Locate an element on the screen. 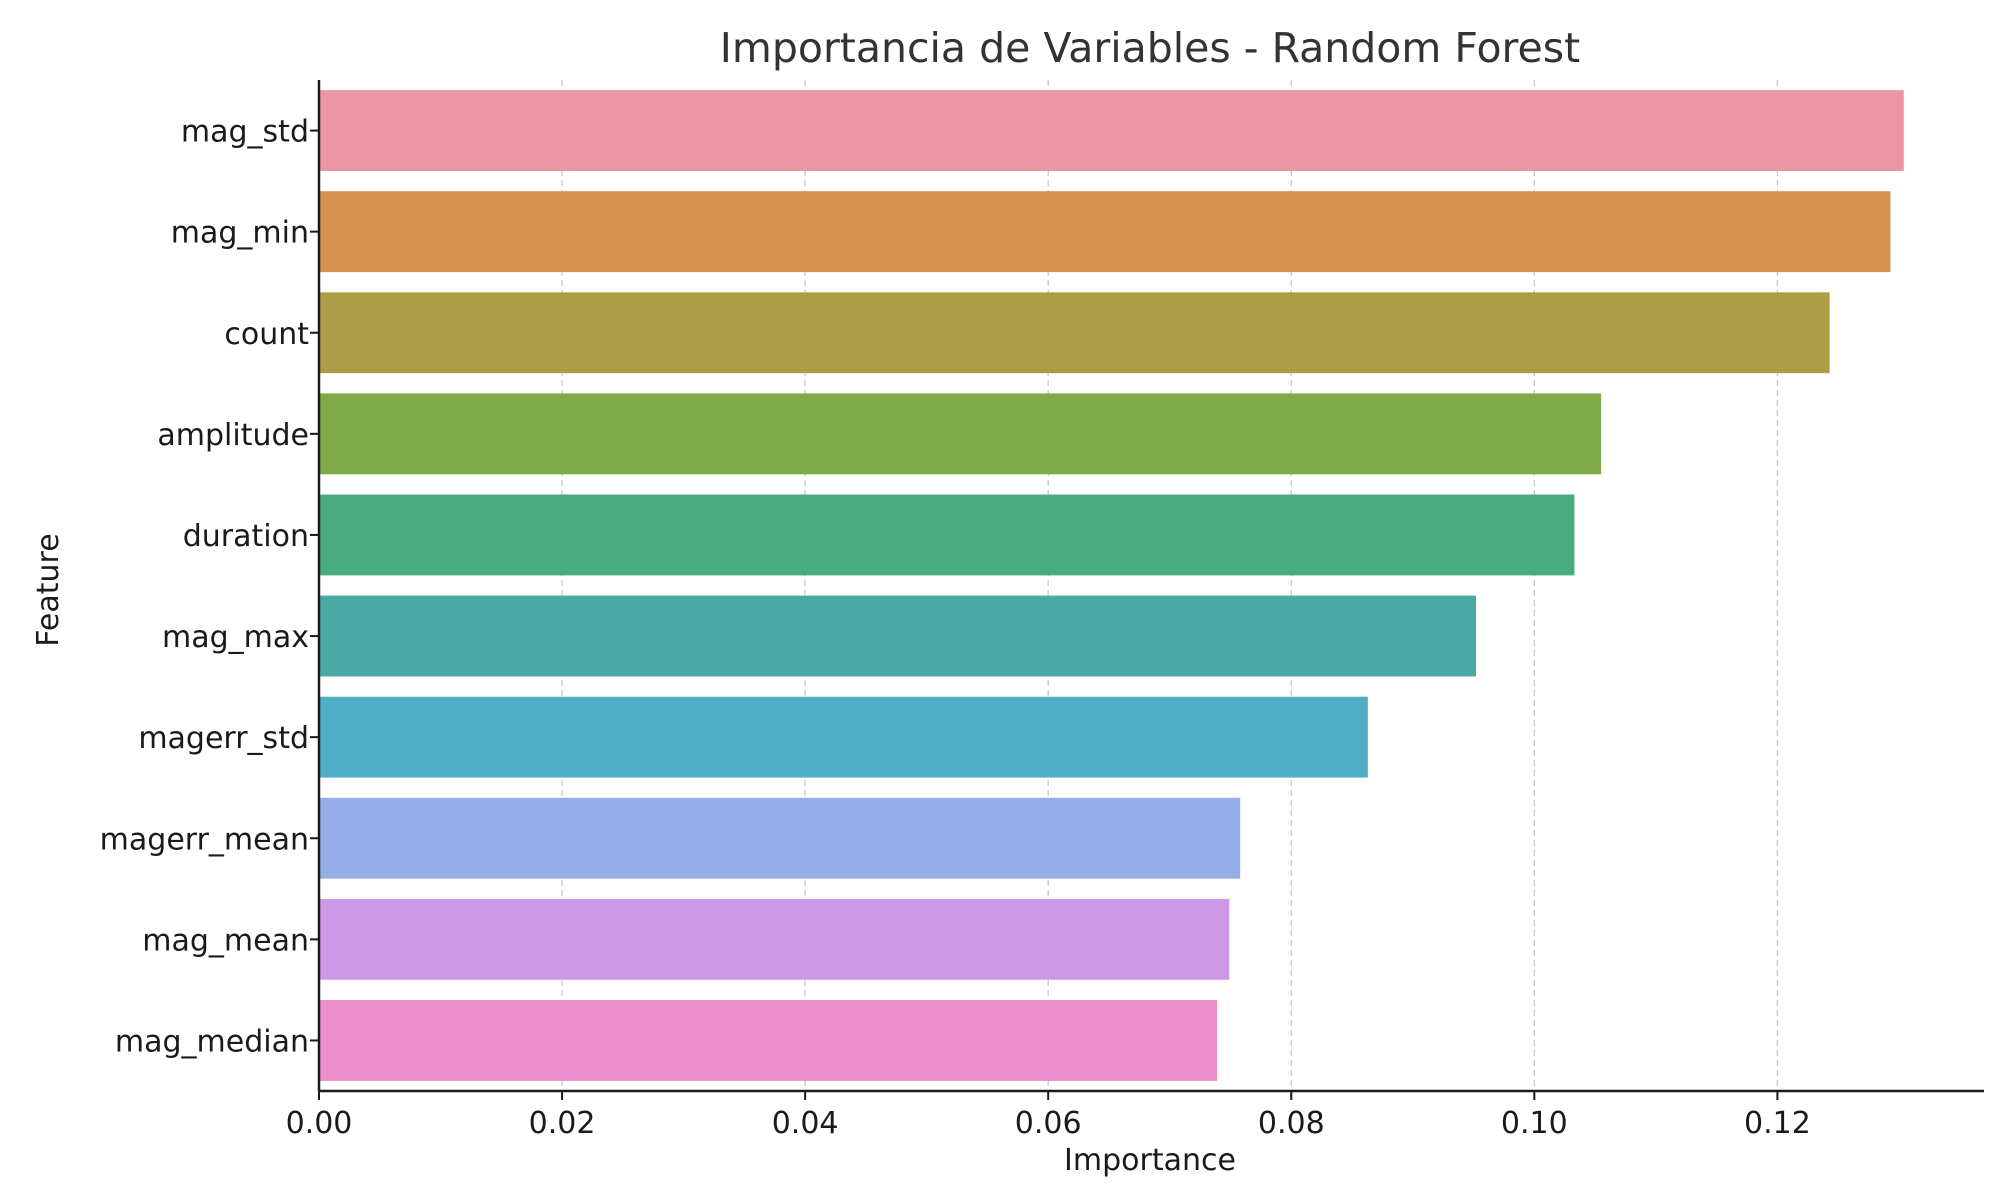 The height and width of the screenshot is (1200, 2000). y-tick-label: amplitude is located at coordinates (233, 435).